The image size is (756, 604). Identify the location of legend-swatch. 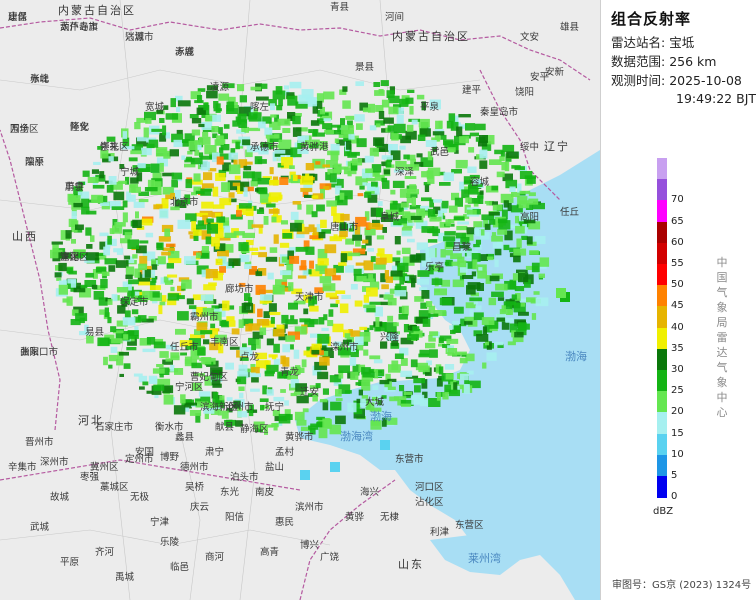
(662, 465).